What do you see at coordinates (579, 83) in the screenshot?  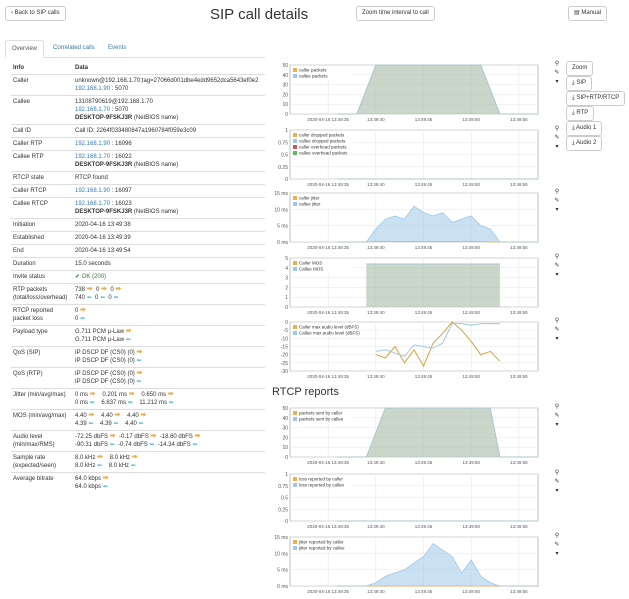 I see `sip-download-button: ⤓ SIP` at bounding box center [579, 83].